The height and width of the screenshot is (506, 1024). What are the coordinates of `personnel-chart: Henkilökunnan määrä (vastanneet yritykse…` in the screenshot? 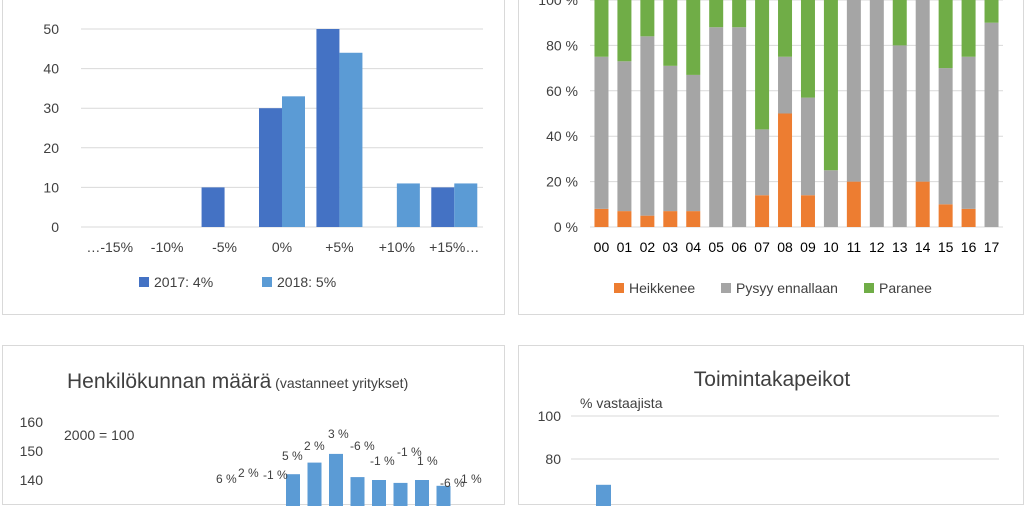 It's located at (251, 438).